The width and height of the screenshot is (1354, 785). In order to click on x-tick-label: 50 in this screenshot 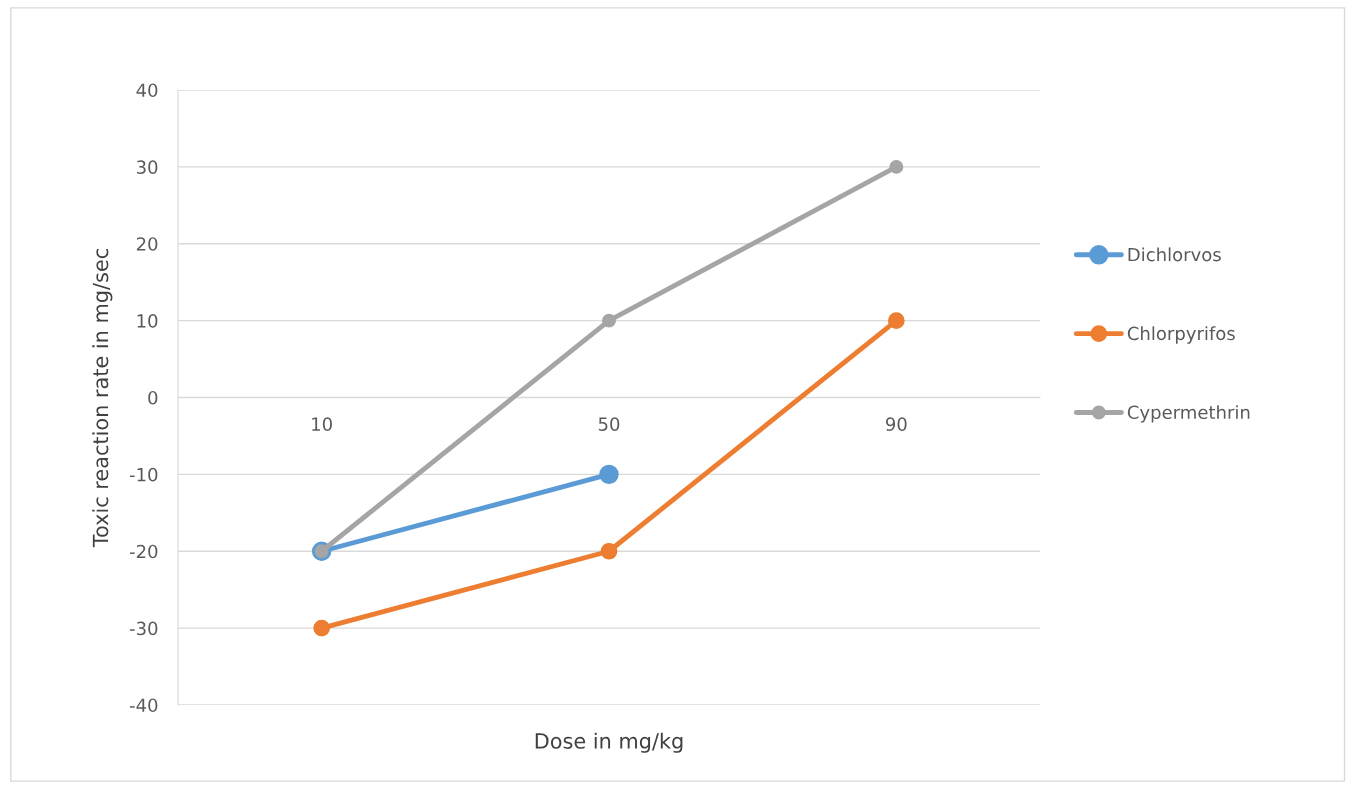, I will do `click(609, 424)`.